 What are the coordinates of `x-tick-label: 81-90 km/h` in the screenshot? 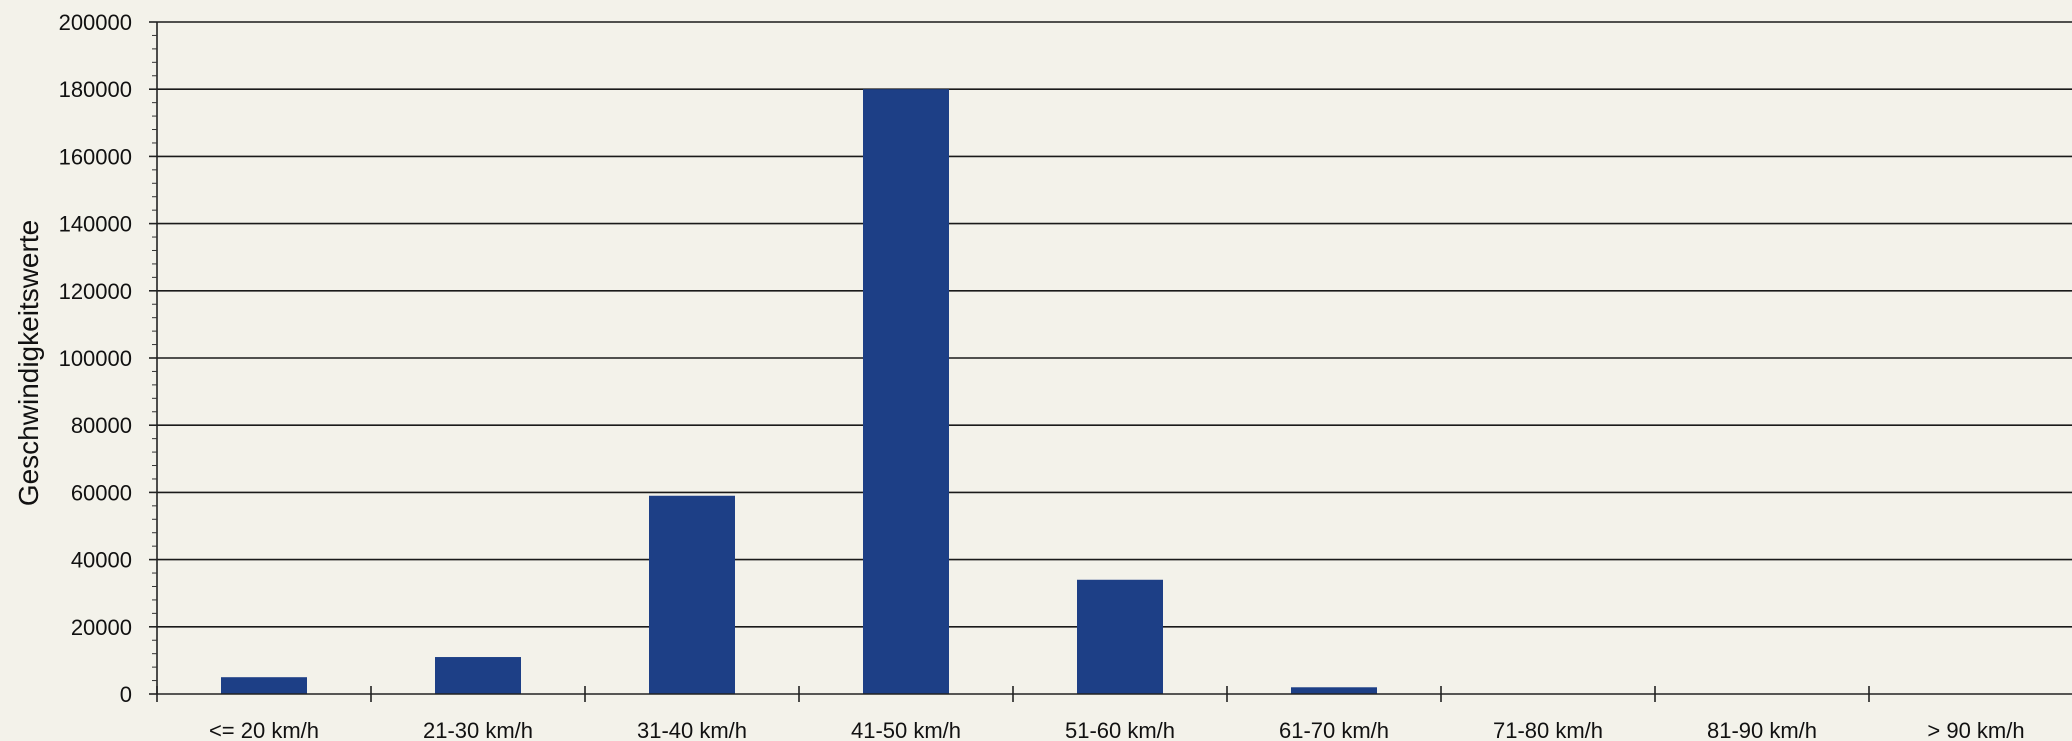 It's located at (1762, 729).